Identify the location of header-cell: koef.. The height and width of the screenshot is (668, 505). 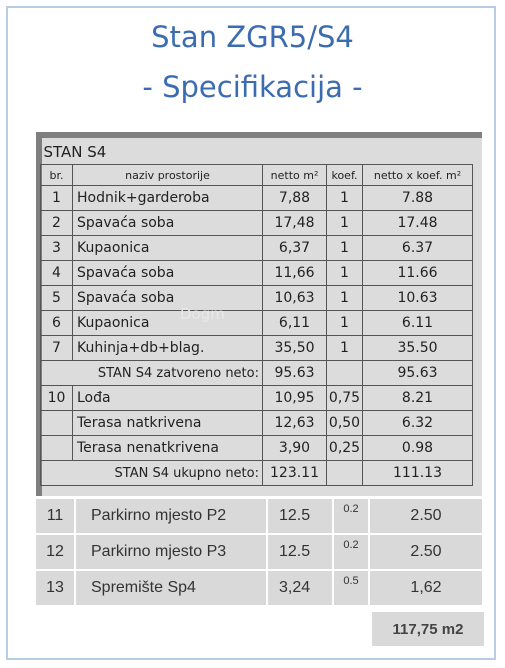
(344, 175).